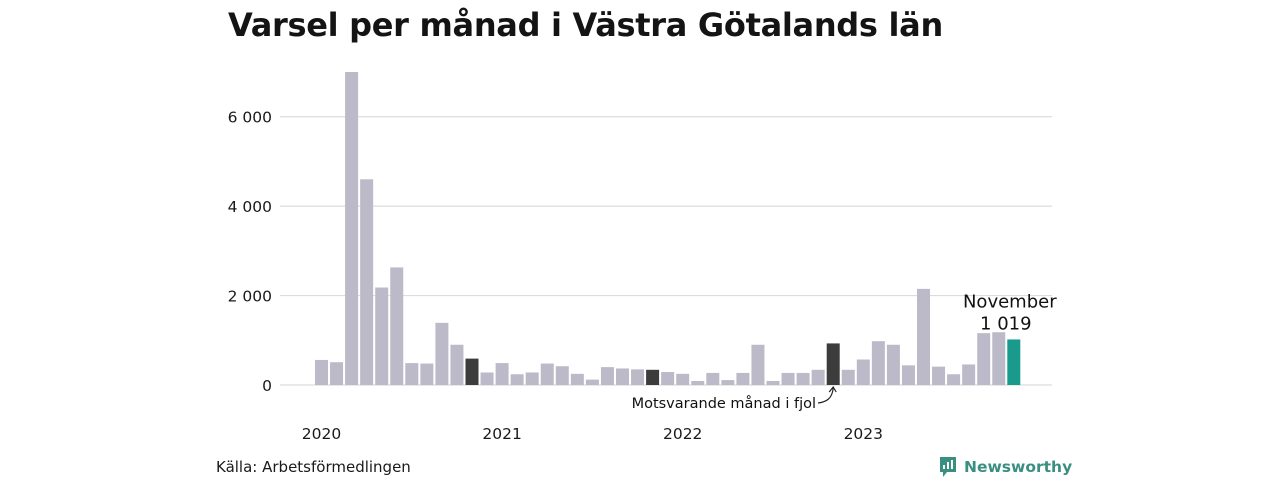  What do you see at coordinates (832, 389) in the screenshot?
I see `previous-year-arrowhead` at bounding box center [832, 389].